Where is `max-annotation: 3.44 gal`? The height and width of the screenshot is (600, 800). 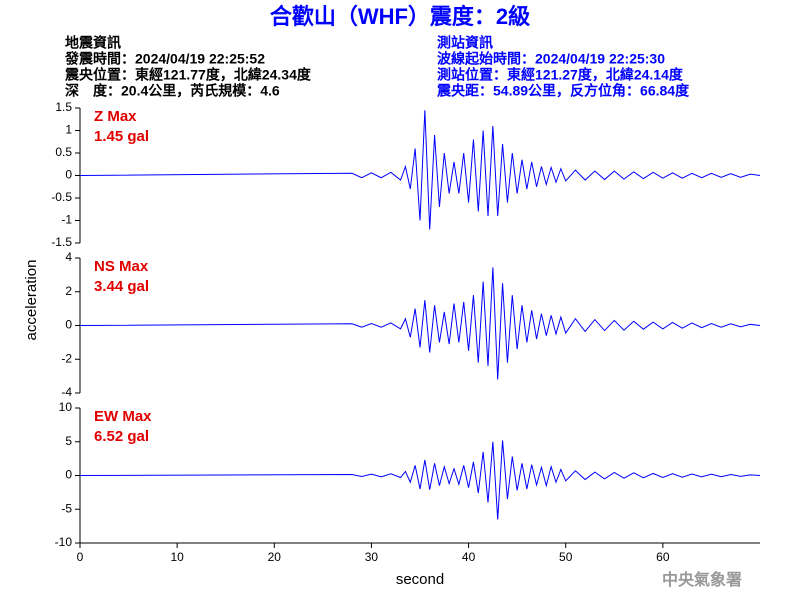
max-annotation: 3.44 gal is located at coordinates (121, 286).